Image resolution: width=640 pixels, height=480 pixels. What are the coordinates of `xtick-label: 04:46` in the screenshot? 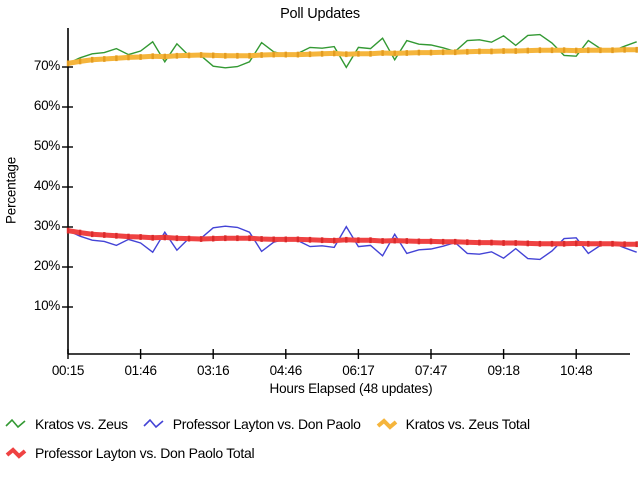 It's located at (286, 370).